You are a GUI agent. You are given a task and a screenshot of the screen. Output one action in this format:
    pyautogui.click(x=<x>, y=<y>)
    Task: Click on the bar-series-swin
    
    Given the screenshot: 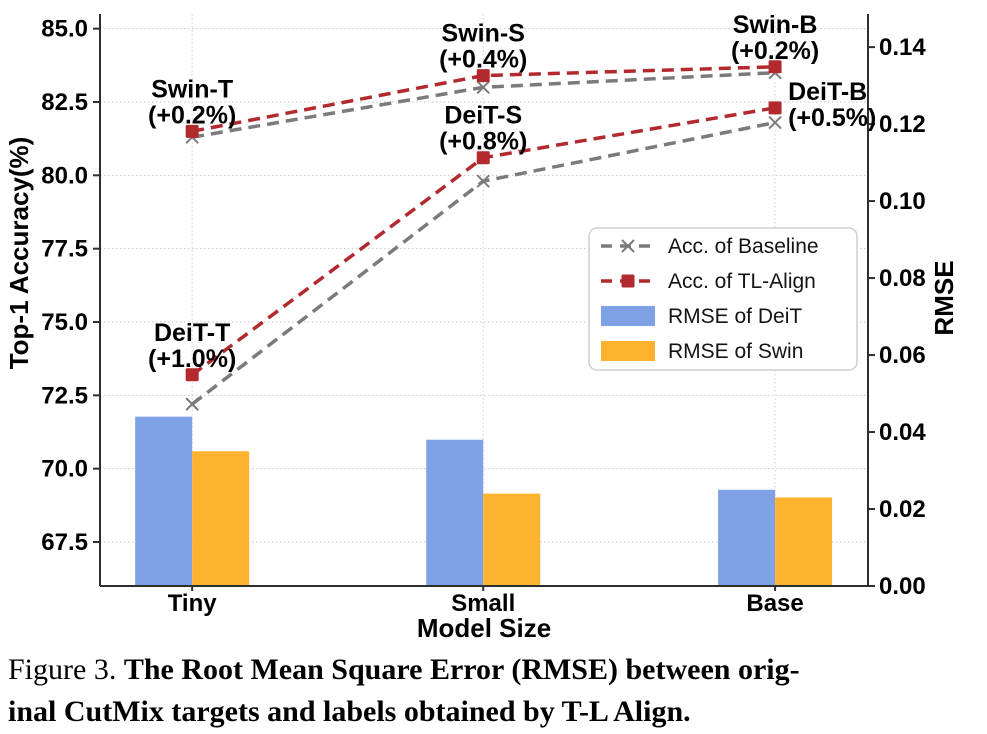 What is the action you would take?
    pyautogui.click(x=512, y=518)
    